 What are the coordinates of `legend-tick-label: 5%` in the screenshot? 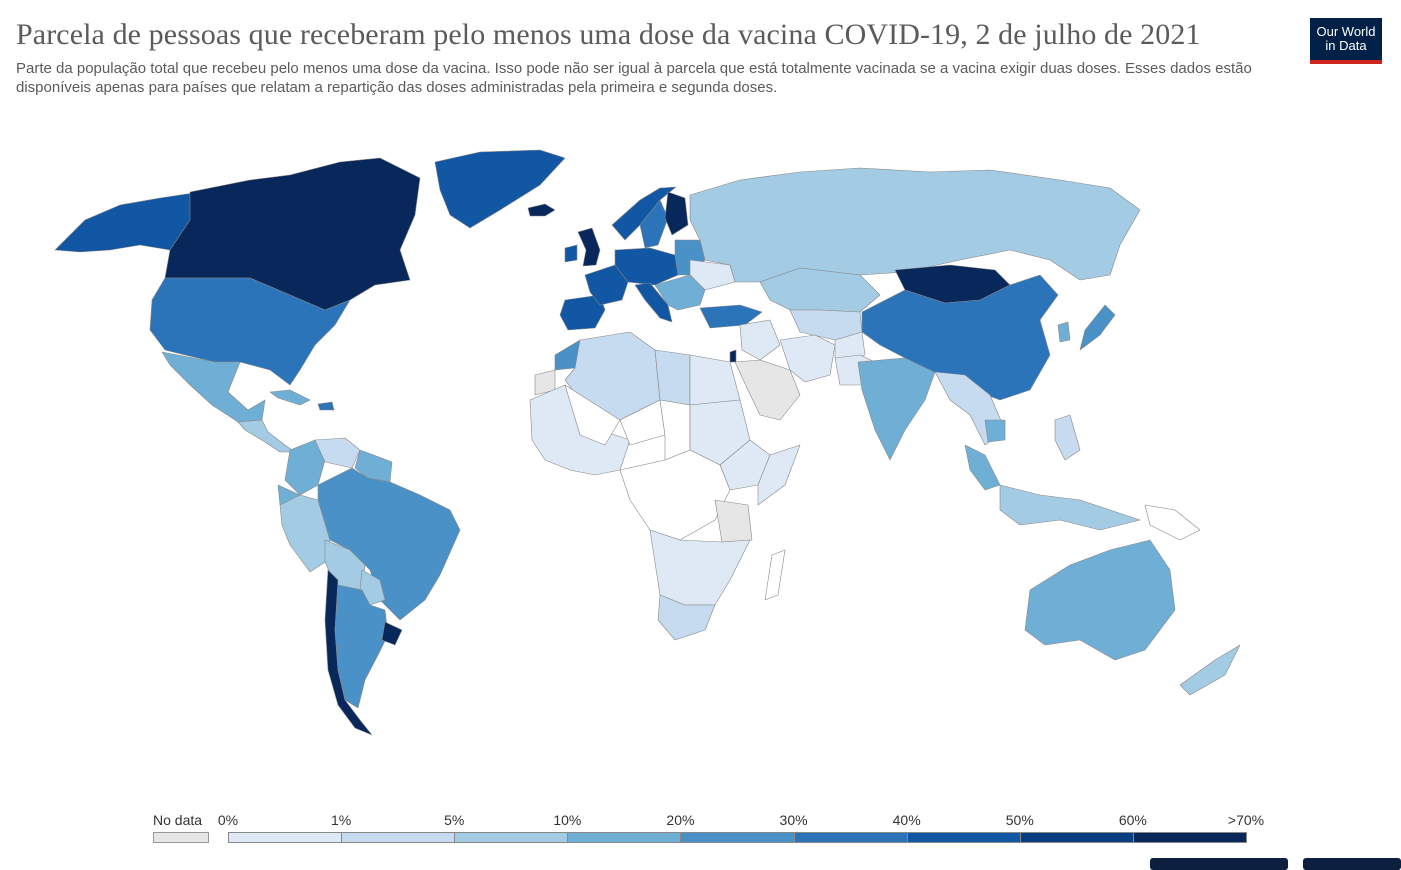 It's located at (454, 820).